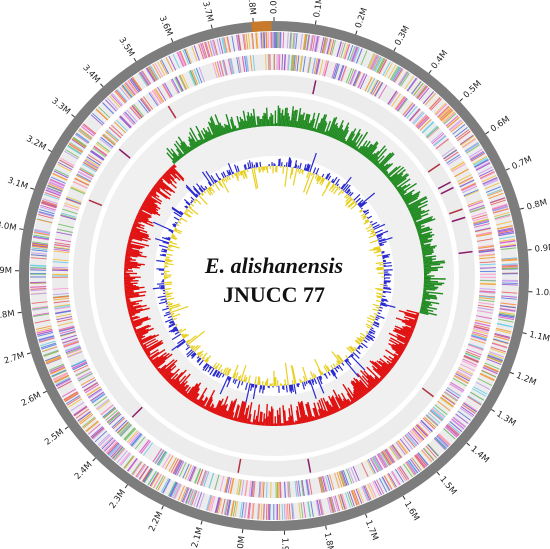  What do you see at coordinates (165, 26) in the screenshot?
I see `tick-label: 3.6M` at bounding box center [165, 26].